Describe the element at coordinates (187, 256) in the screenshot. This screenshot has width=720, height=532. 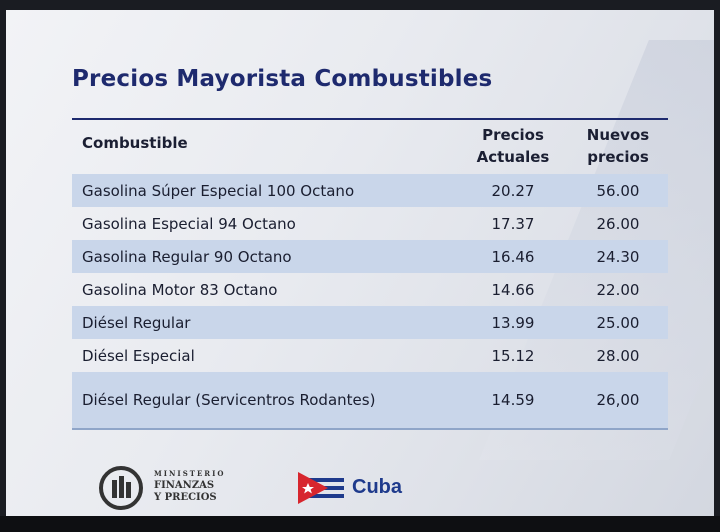
I see `fuel-name: Gasolina Regular 90 Octano` at that location.